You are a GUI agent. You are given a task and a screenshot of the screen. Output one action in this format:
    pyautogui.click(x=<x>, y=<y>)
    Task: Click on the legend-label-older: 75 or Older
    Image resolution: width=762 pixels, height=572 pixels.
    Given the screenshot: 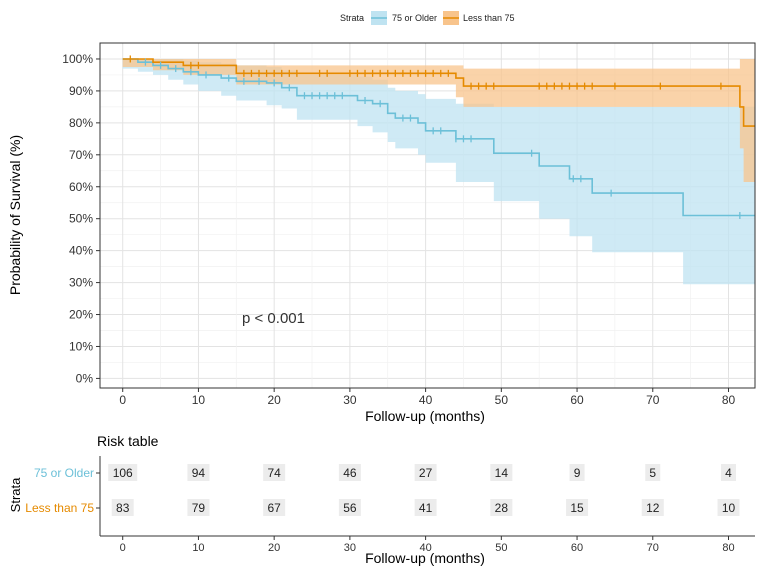 What is the action you would take?
    pyautogui.click(x=414, y=18)
    